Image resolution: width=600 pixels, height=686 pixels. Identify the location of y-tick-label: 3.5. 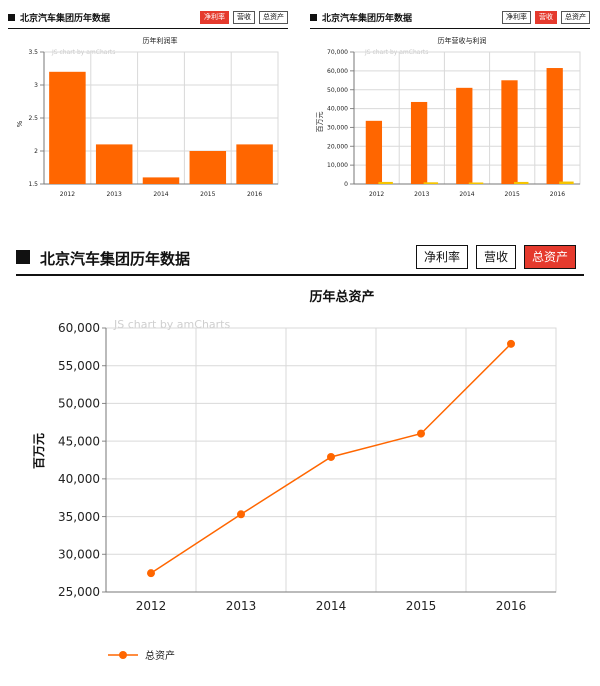
(33, 52).